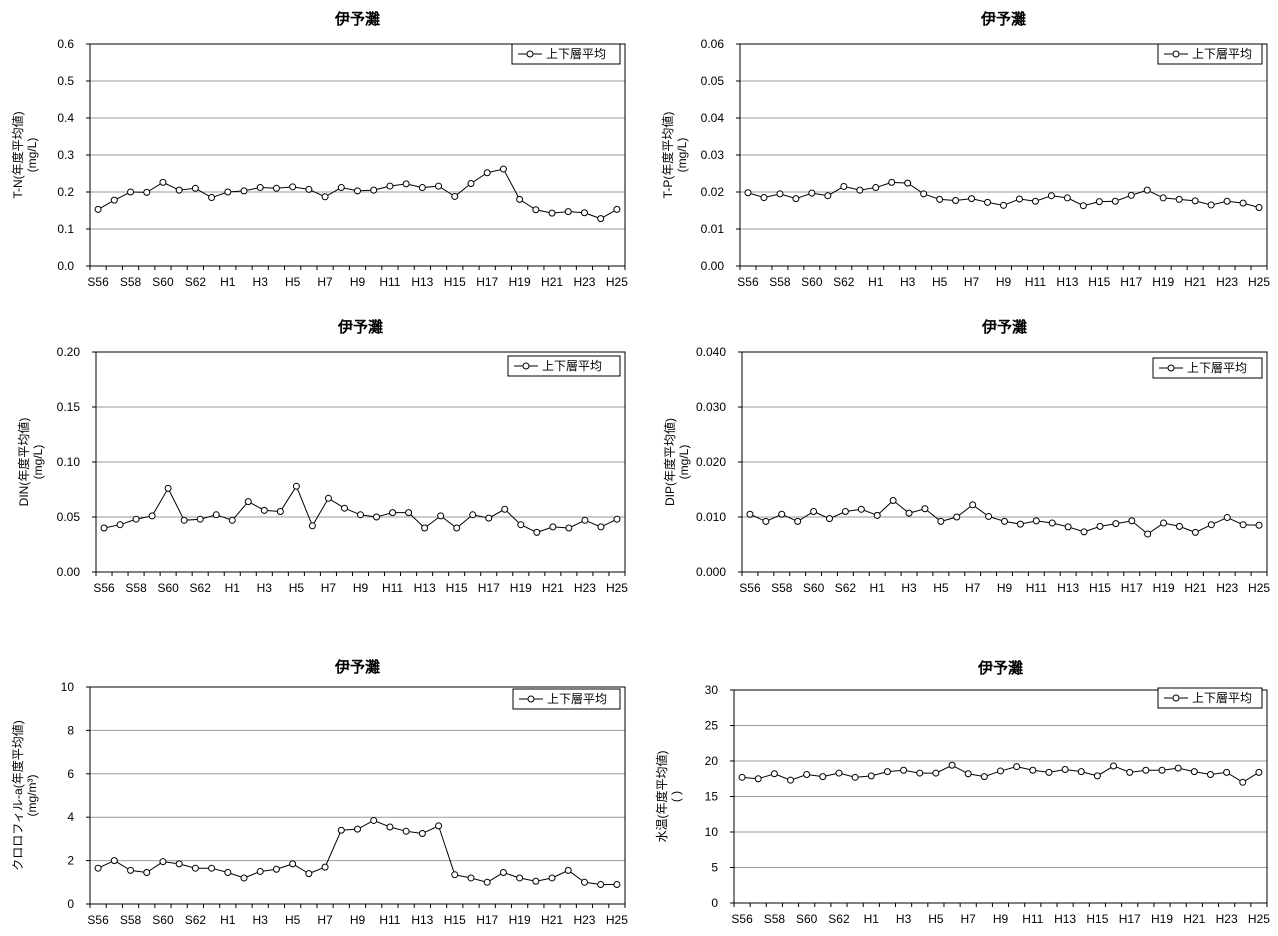 The image size is (1278, 936). I want to click on x-tick-label: S62, so click(844, 282).